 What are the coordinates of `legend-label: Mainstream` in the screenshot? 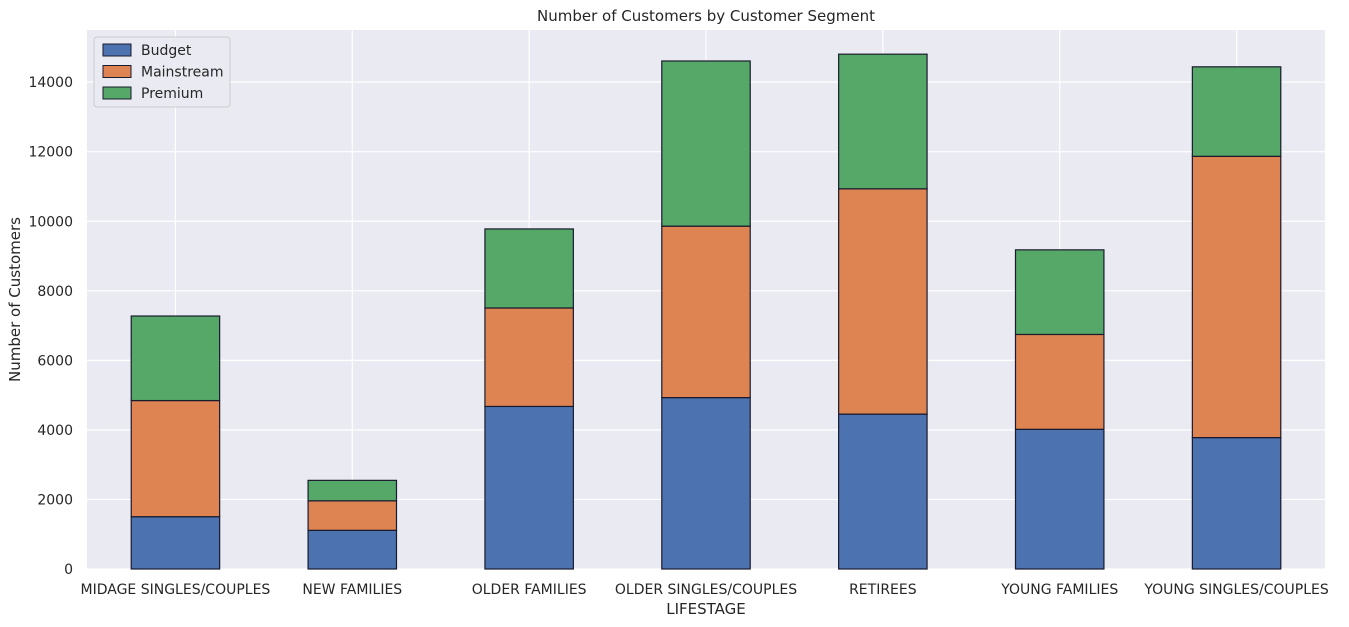 It's located at (182, 73).